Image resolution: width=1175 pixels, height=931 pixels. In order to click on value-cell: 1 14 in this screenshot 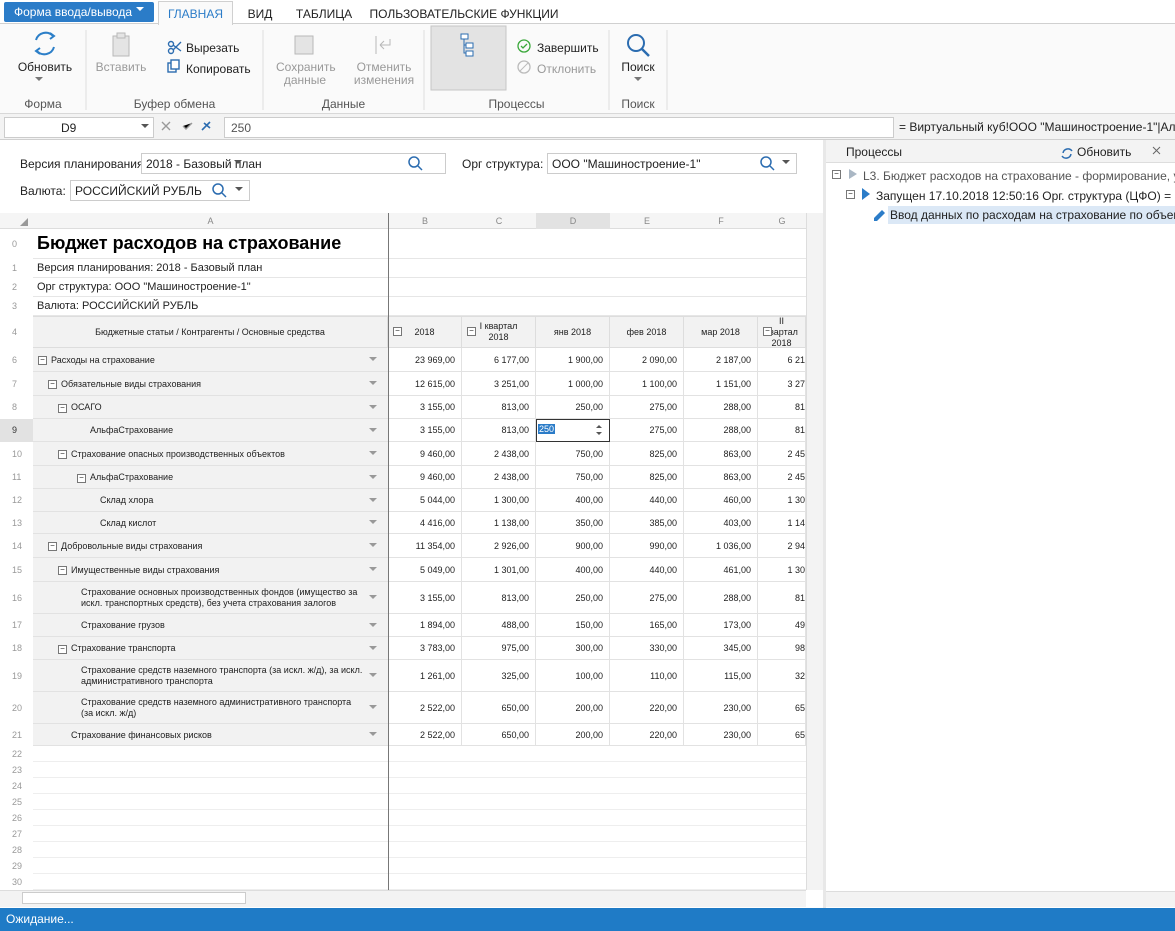, I will do `click(782, 523)`.